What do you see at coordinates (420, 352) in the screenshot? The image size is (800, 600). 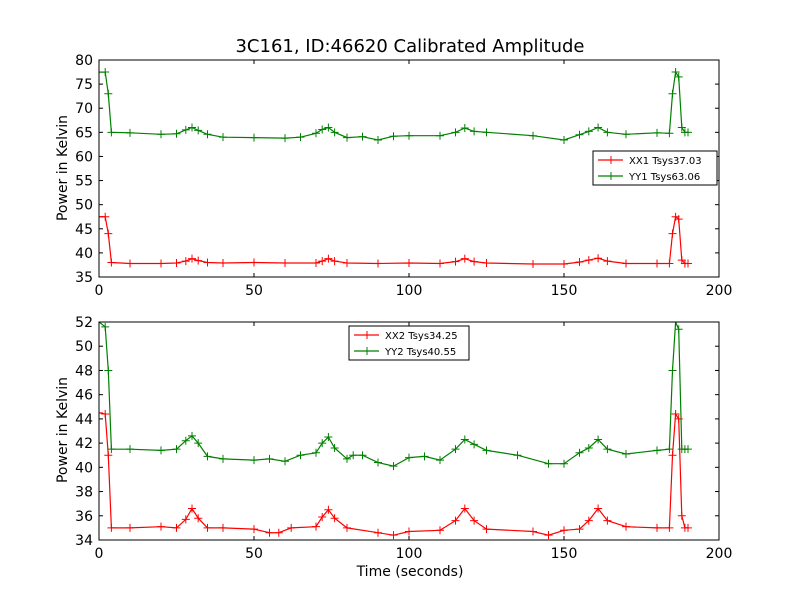 I see `legend-label: YY2 Tsys40.55` at bounding box center [420, 352].